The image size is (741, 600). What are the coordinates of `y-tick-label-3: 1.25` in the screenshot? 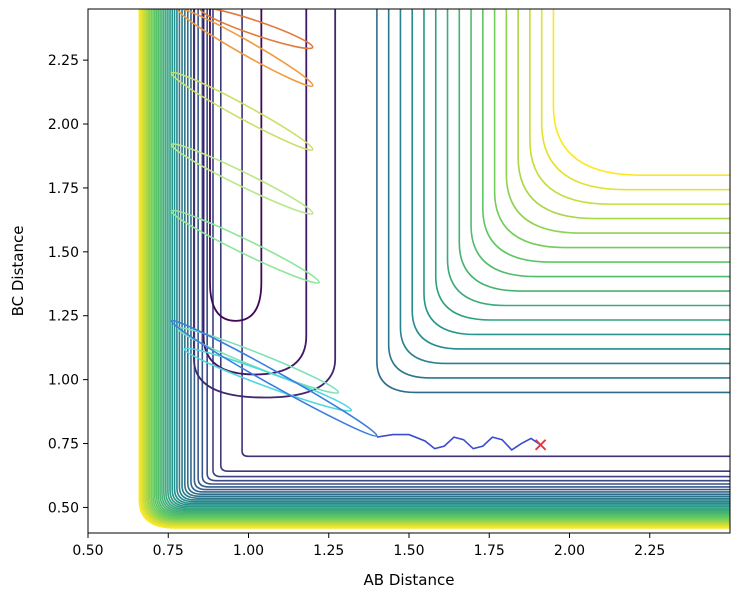 It's located at (63, 317).